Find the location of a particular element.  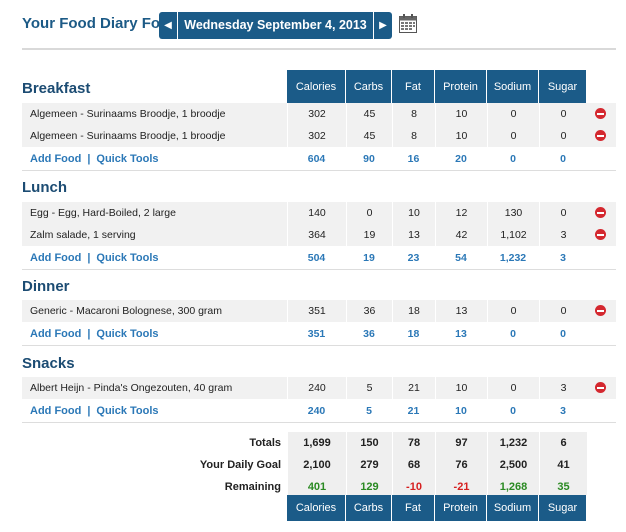

cell-sodium: 130 is located at coordinates (513, 213).